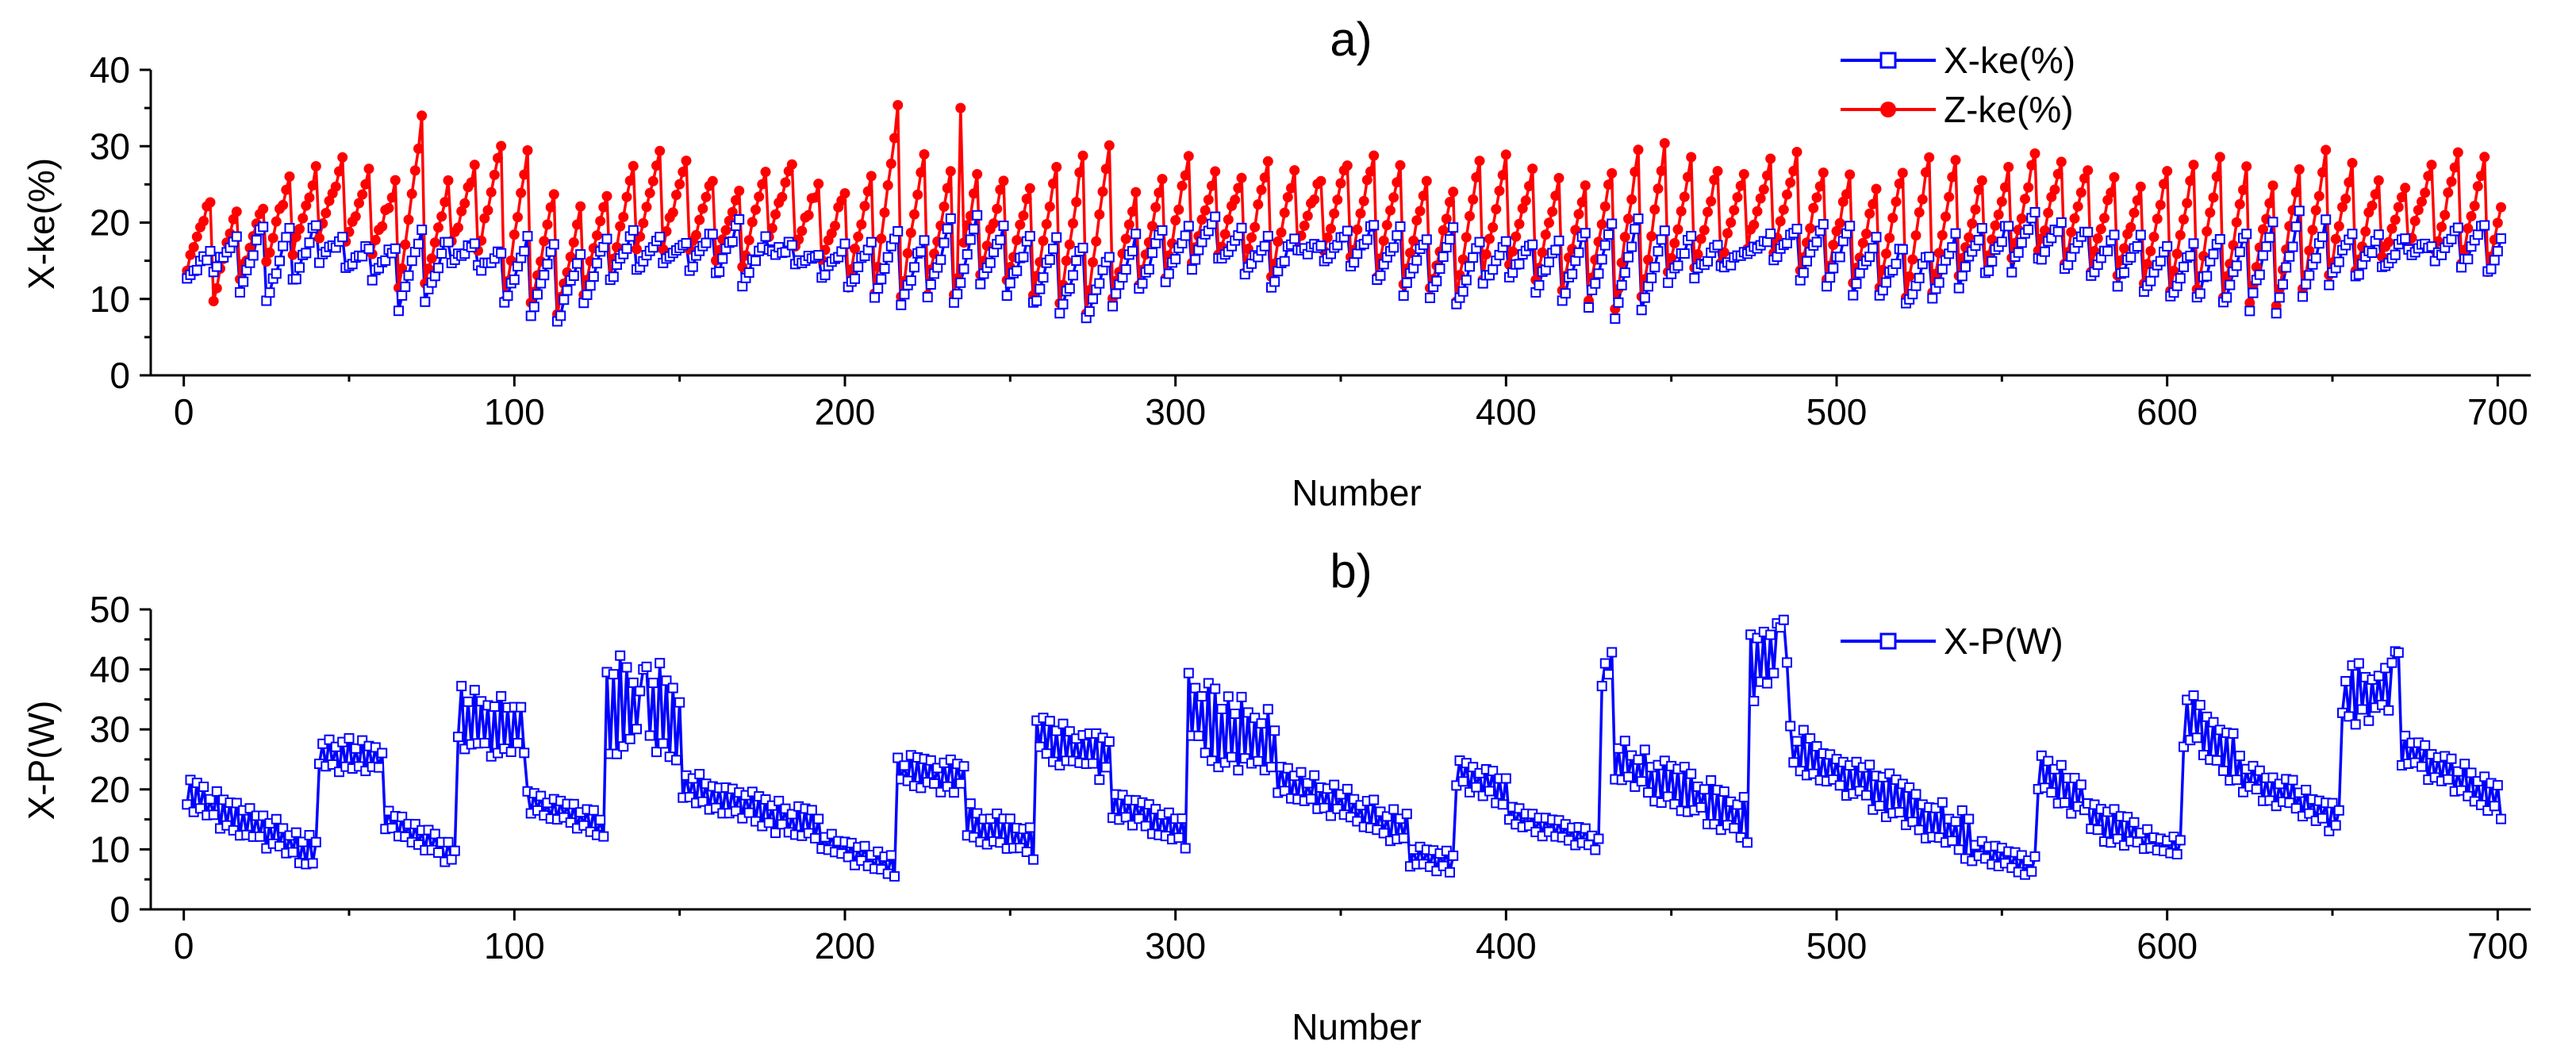 The width and height of the screenshot is (2576, 1053). What do you see at coordinates (2009, 110) in the screenshot?
I see `legend-z-ke-label: Z-ke(%)` at bounding box center [2009, 110].